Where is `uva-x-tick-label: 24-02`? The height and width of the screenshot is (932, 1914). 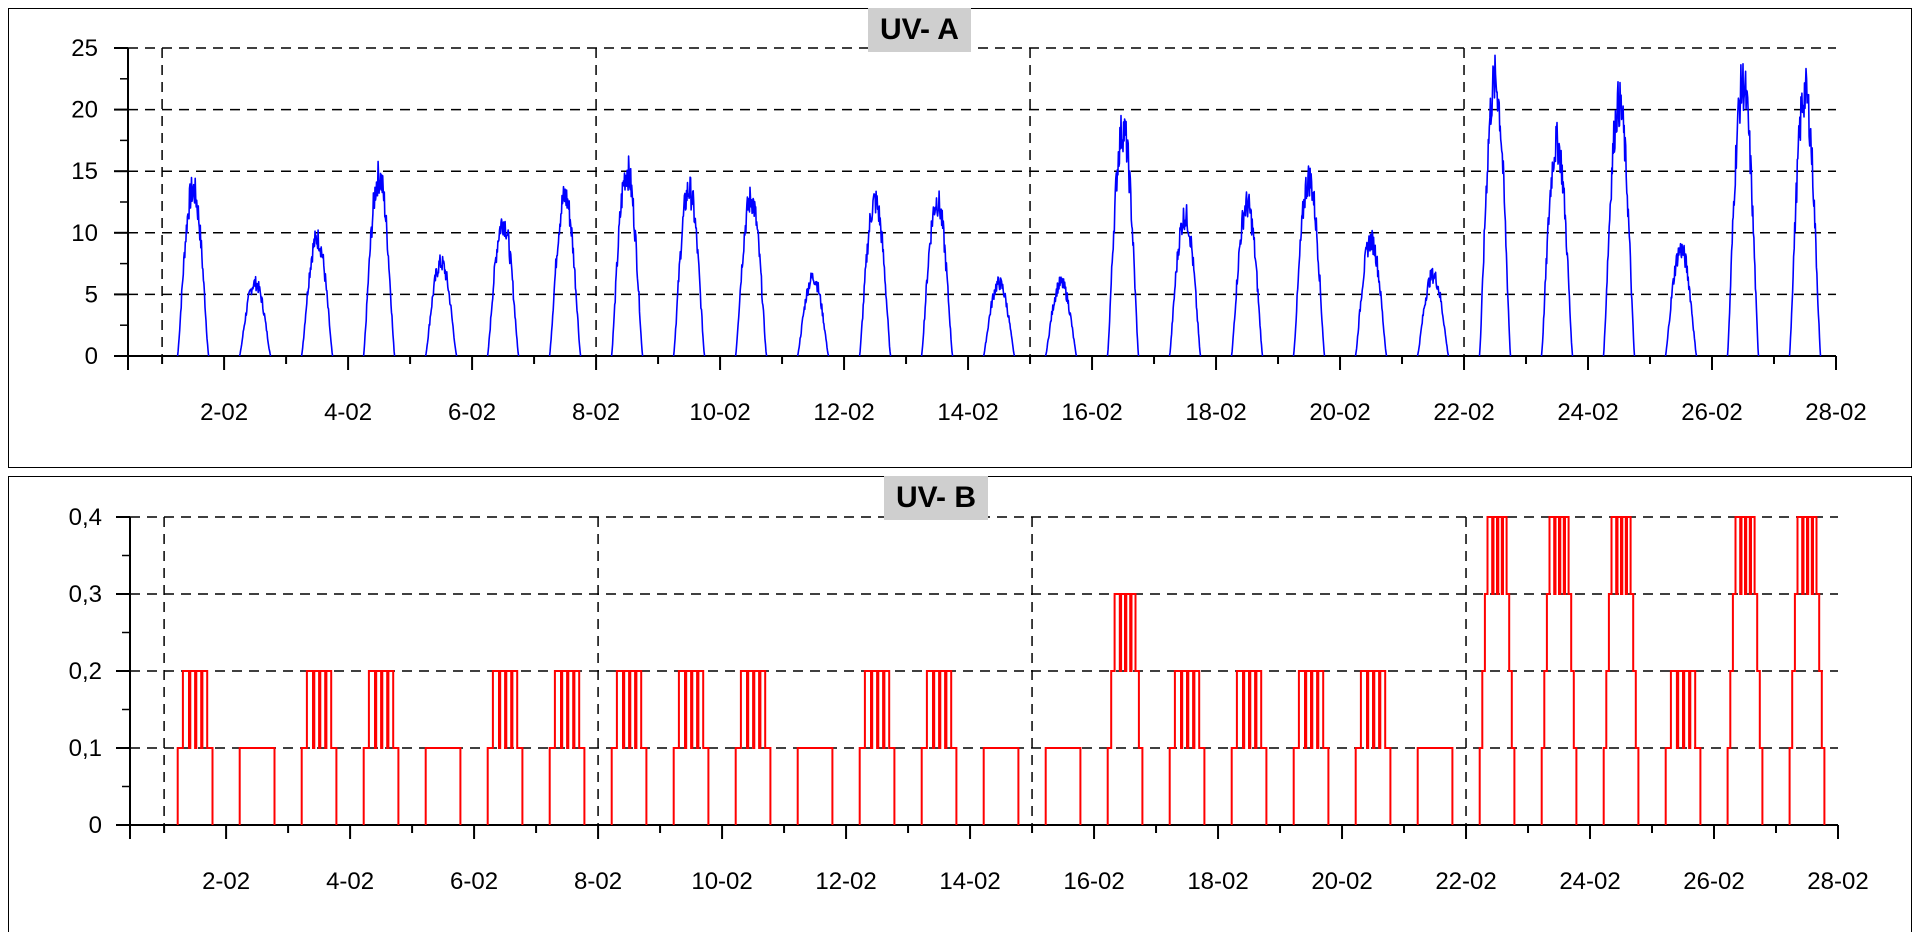 uva-x-tick-label: 24-02 is located at coordinates (1587, 412).